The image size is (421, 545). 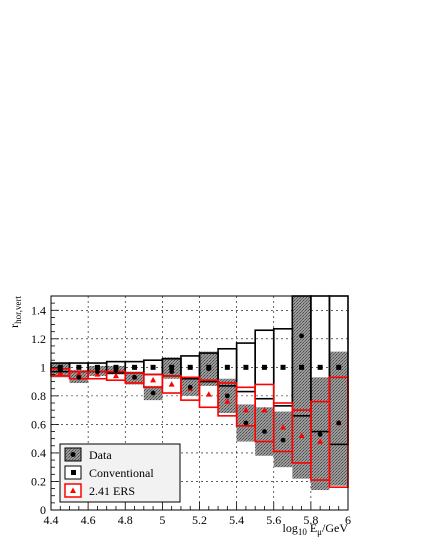 What do you see at coordinates (88, 454) in the screenshot?
I see `legend-entry-data: Data` at bounding box center [88, 454].